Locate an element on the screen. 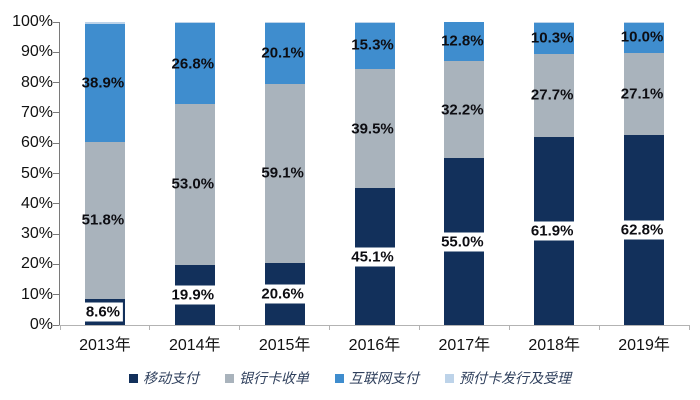 Image resolution: width=700 pixels, height=400 pixels. legend-label: 银行卡收单 is located at coordinates (274, 379).